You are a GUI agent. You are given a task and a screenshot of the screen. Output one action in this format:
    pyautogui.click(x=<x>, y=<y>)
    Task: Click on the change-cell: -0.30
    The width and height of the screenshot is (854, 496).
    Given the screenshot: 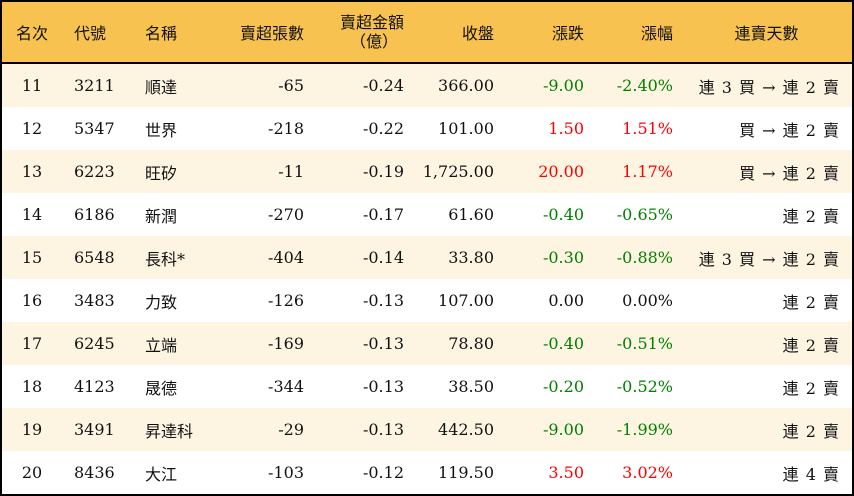 What is the action you would take?
    pyautogui.click(x=563, y=257)
    